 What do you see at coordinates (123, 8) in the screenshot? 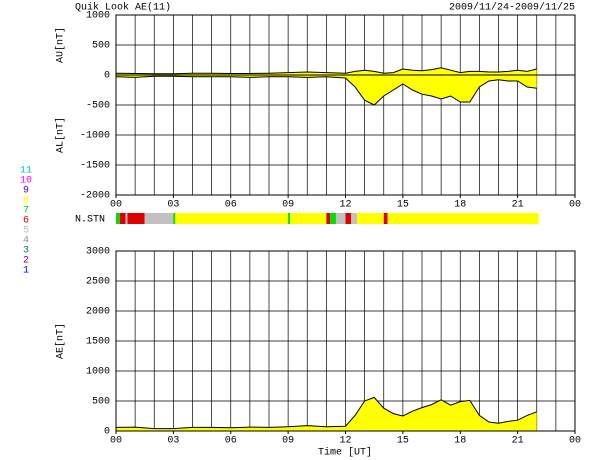
I see `chart-title: Quik Look AE(11)` at bounding box center [123, 8].